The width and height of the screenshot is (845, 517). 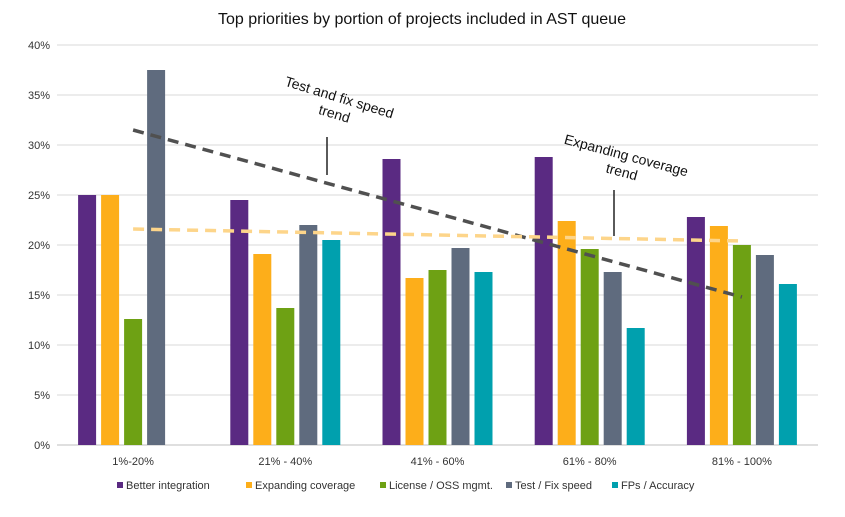 What do you see at coordinates (441, 486) in the screenshot?
I see `legend-label: License / OSS mgmt.` at bounding box center [441, 486].